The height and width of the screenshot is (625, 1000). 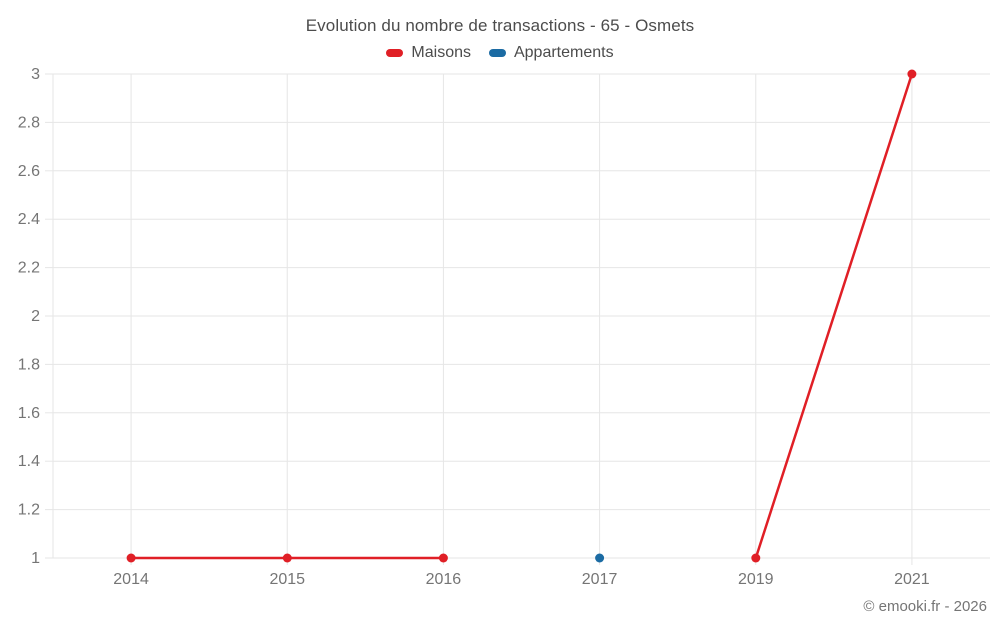 I want to click on x-tick-label: 2021, so click(x=912, y=579).